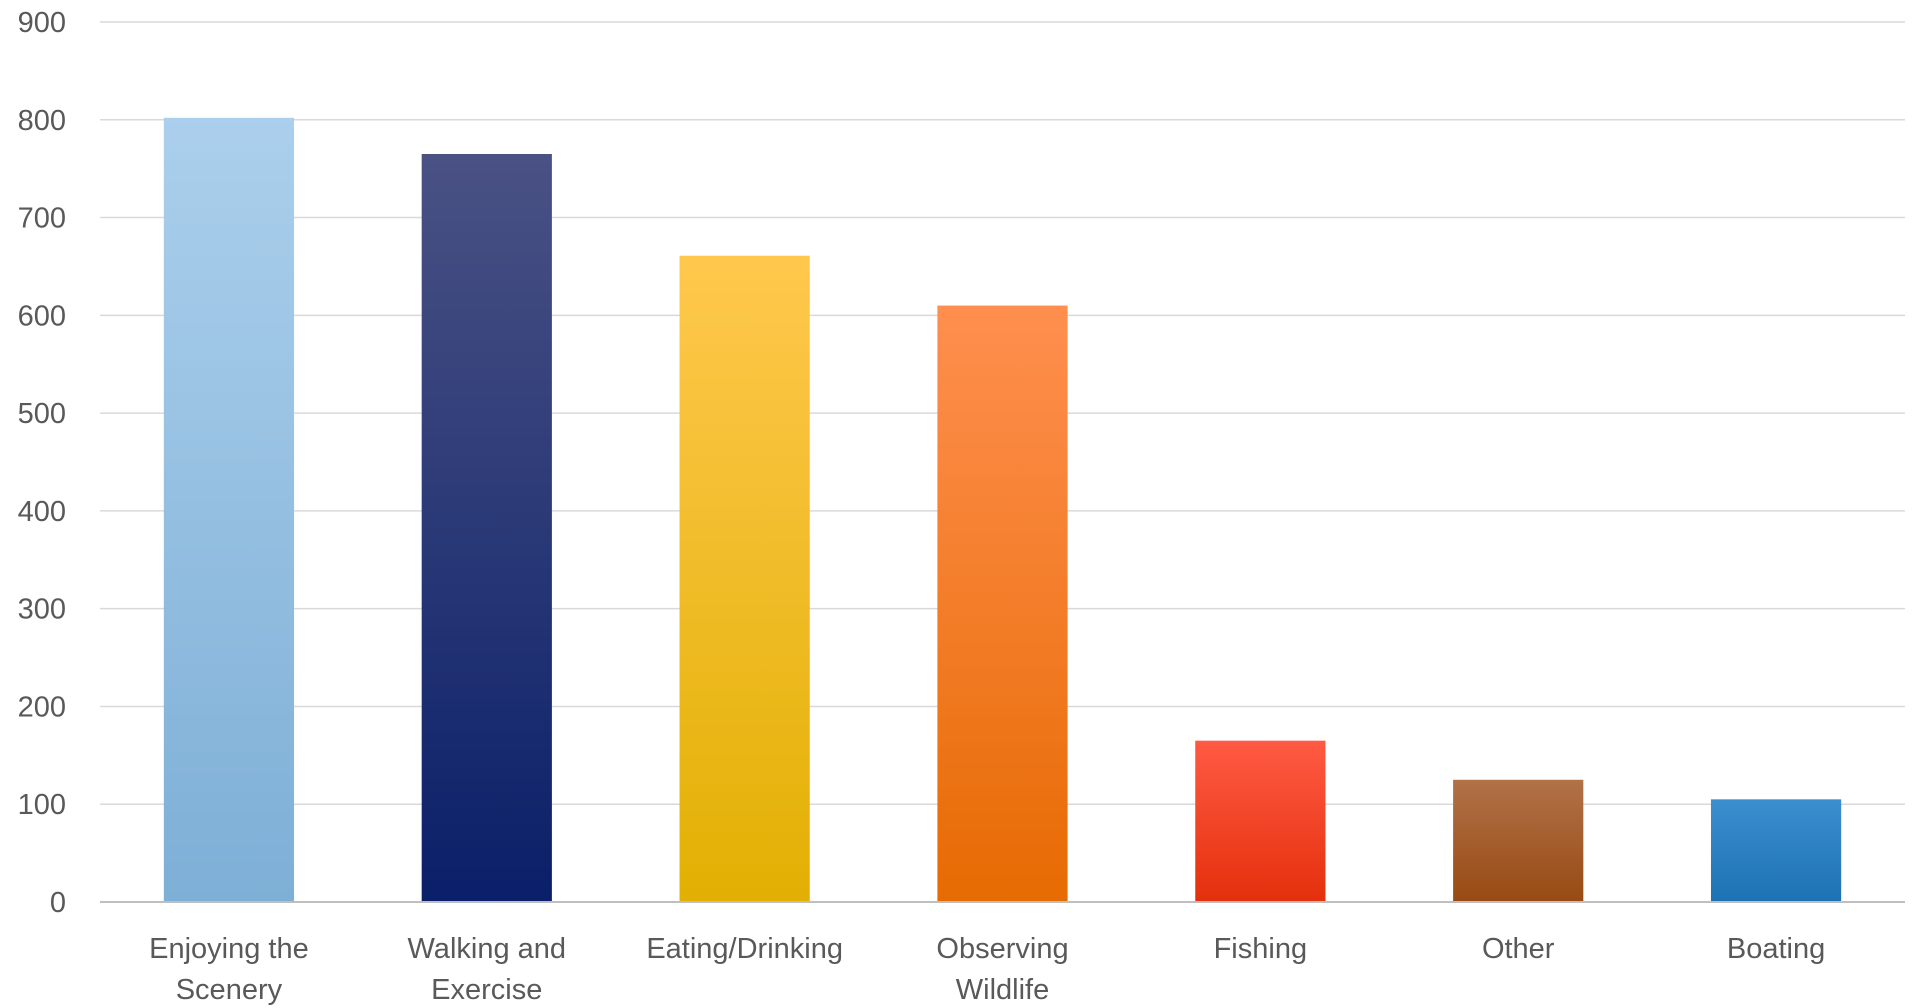 This screenshot has height=1008, width=1915. Describe the element at coordinates (744, 949) in the screenshot. I see `x-category-label: Eating/Drinking` at that location.